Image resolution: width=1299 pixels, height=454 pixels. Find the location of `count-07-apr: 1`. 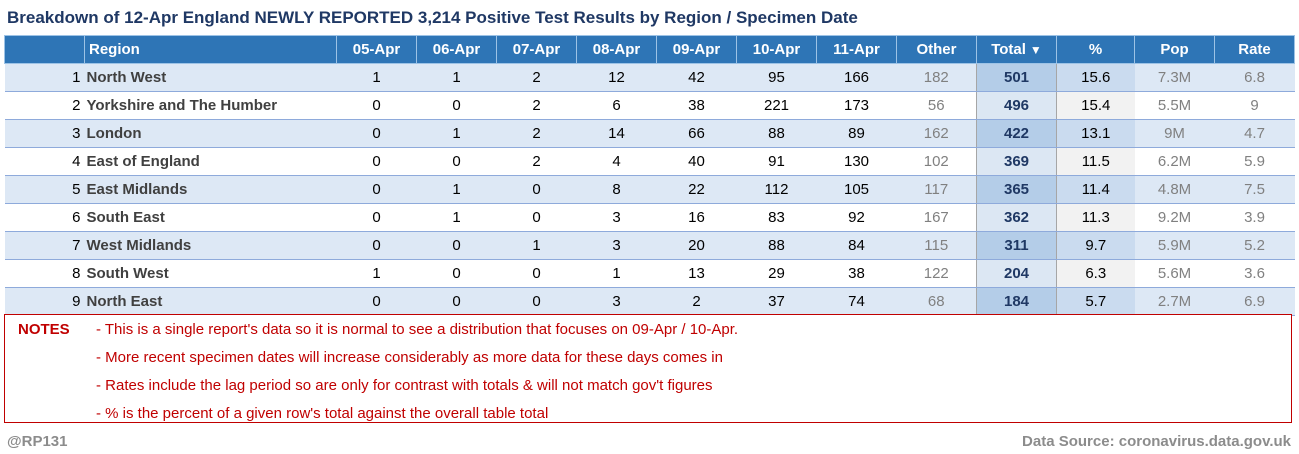

count-07-apr: 1 is located at coordinates (536, 245).